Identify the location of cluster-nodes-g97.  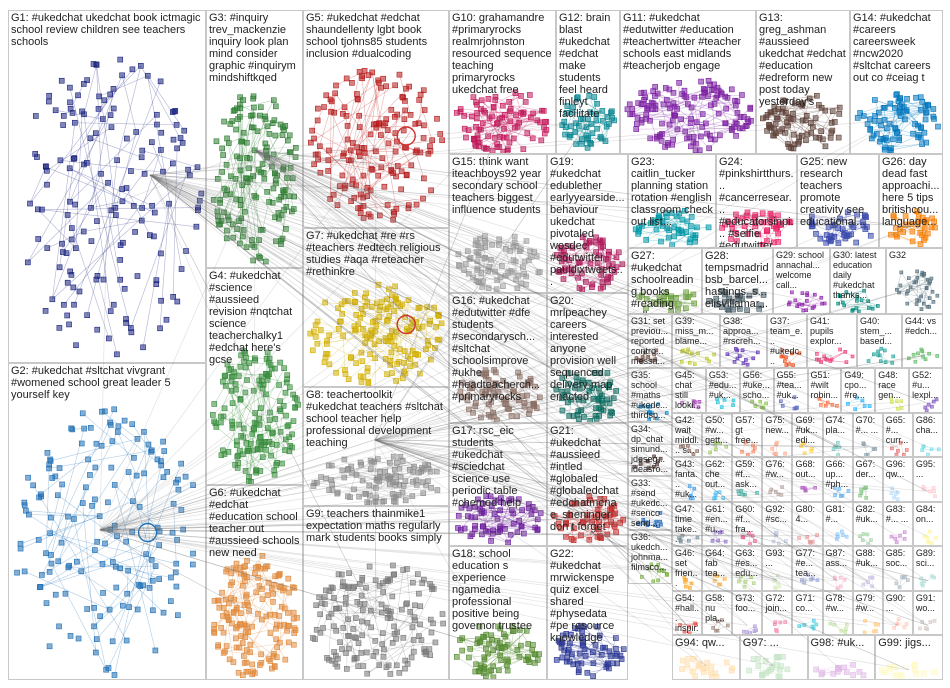
(768, 666).